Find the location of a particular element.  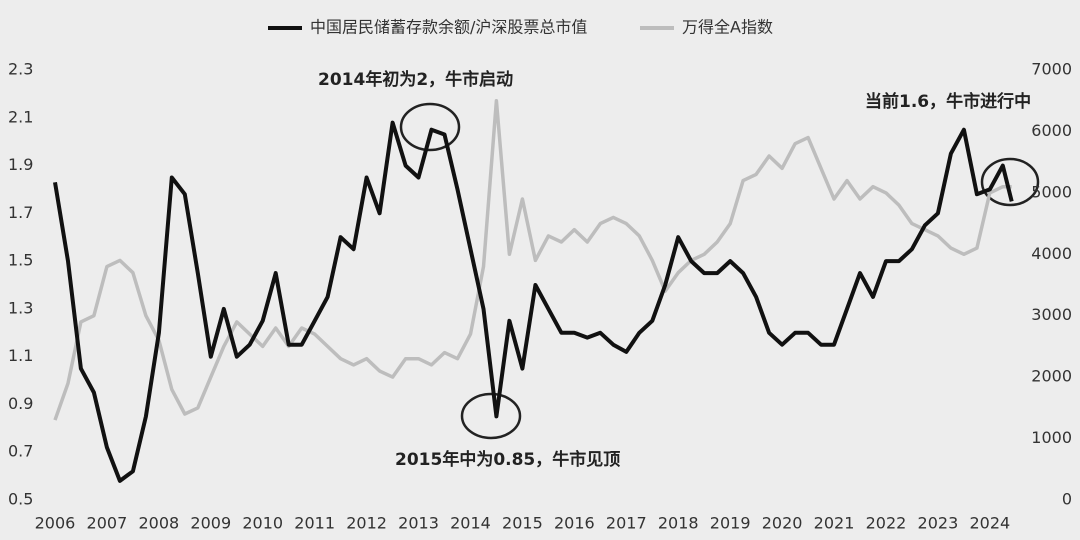

y-tick-label: 1.7 is located at coordinates (20, 212).